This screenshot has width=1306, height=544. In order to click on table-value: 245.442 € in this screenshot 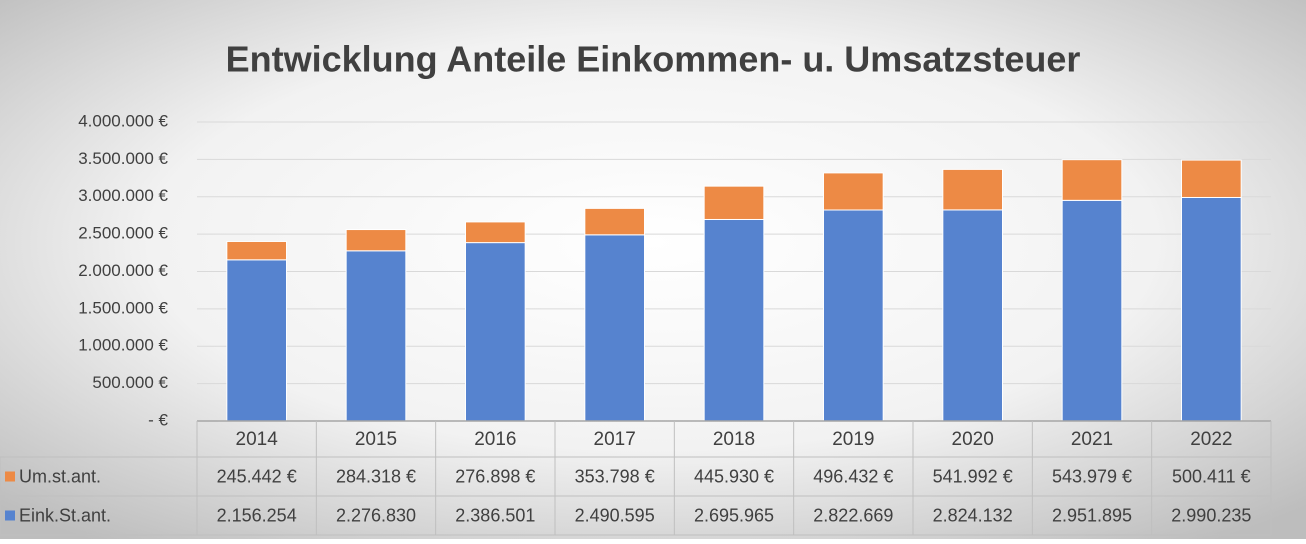, I will do `click(257, 476)`.